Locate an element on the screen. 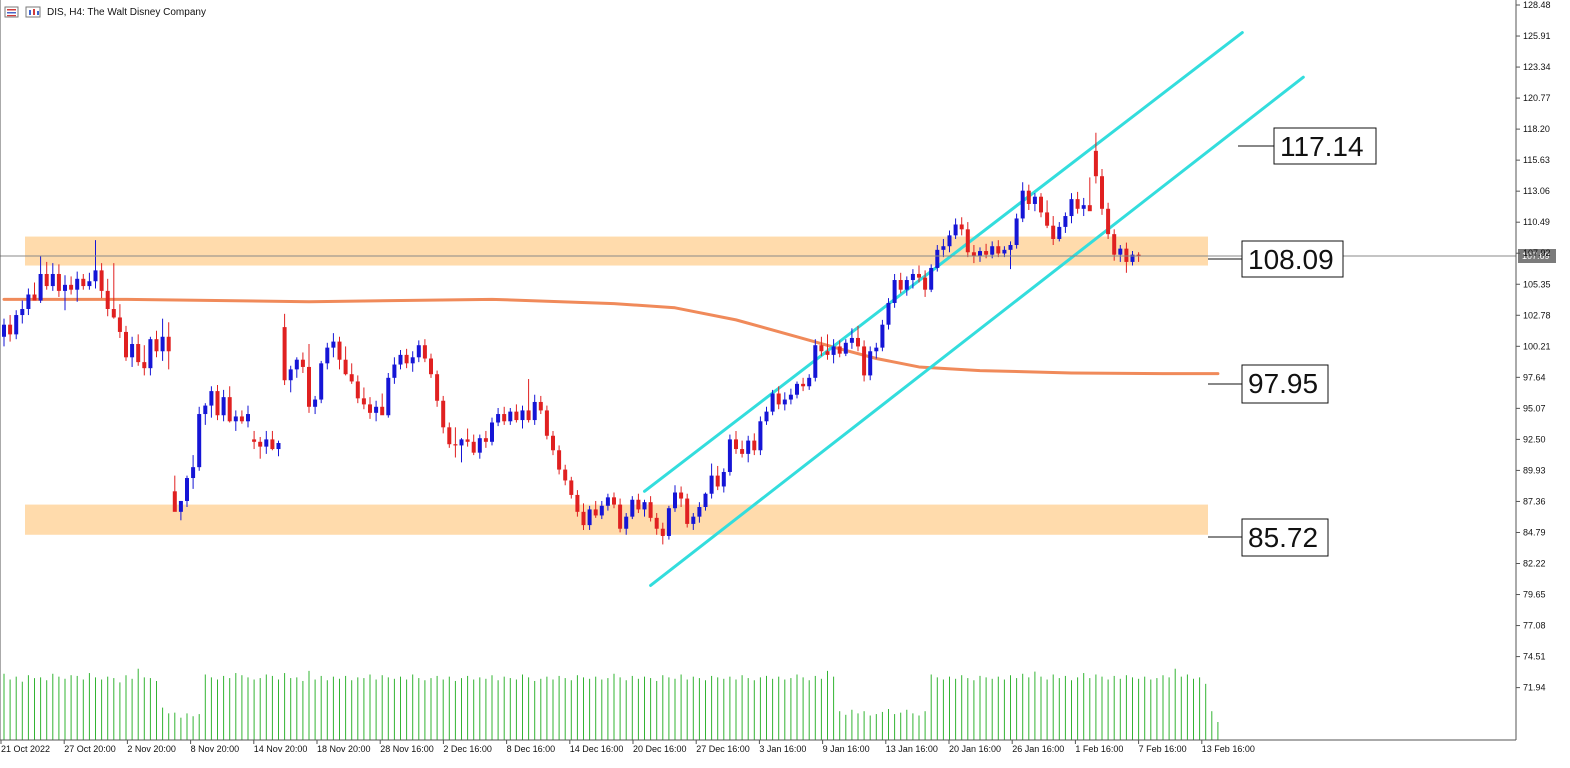  time-tick-label: 14 Nov 20:00 is located at coordinates (281, 749).